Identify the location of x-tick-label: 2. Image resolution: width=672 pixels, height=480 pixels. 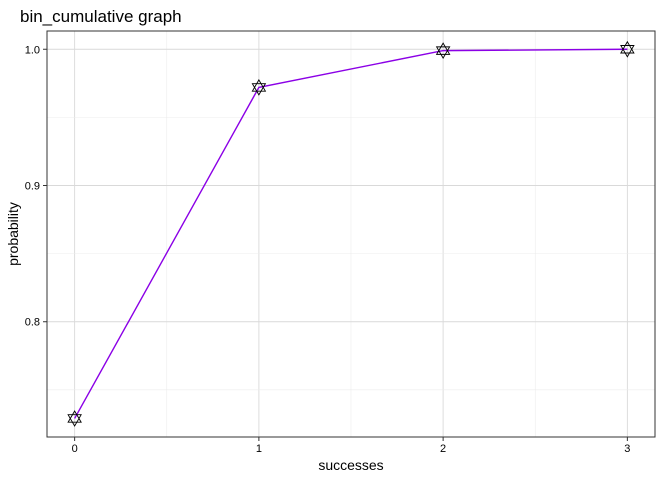
(443, 449).